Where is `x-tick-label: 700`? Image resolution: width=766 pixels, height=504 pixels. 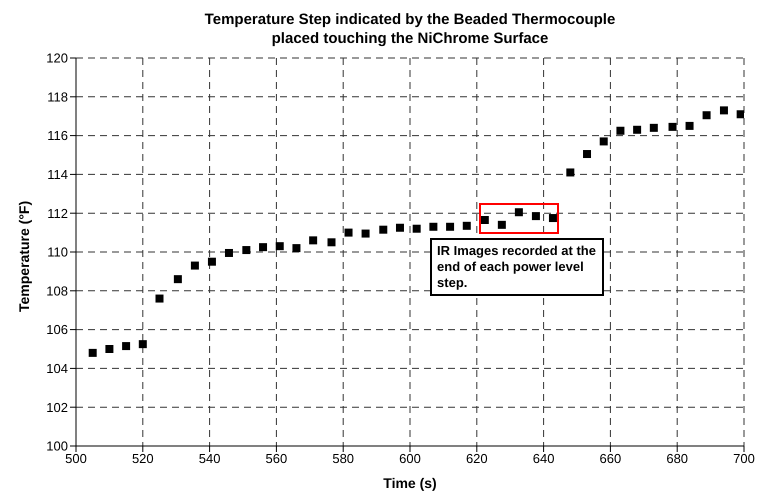
x-tick-label: 700 is located at coordinates (744, 458).